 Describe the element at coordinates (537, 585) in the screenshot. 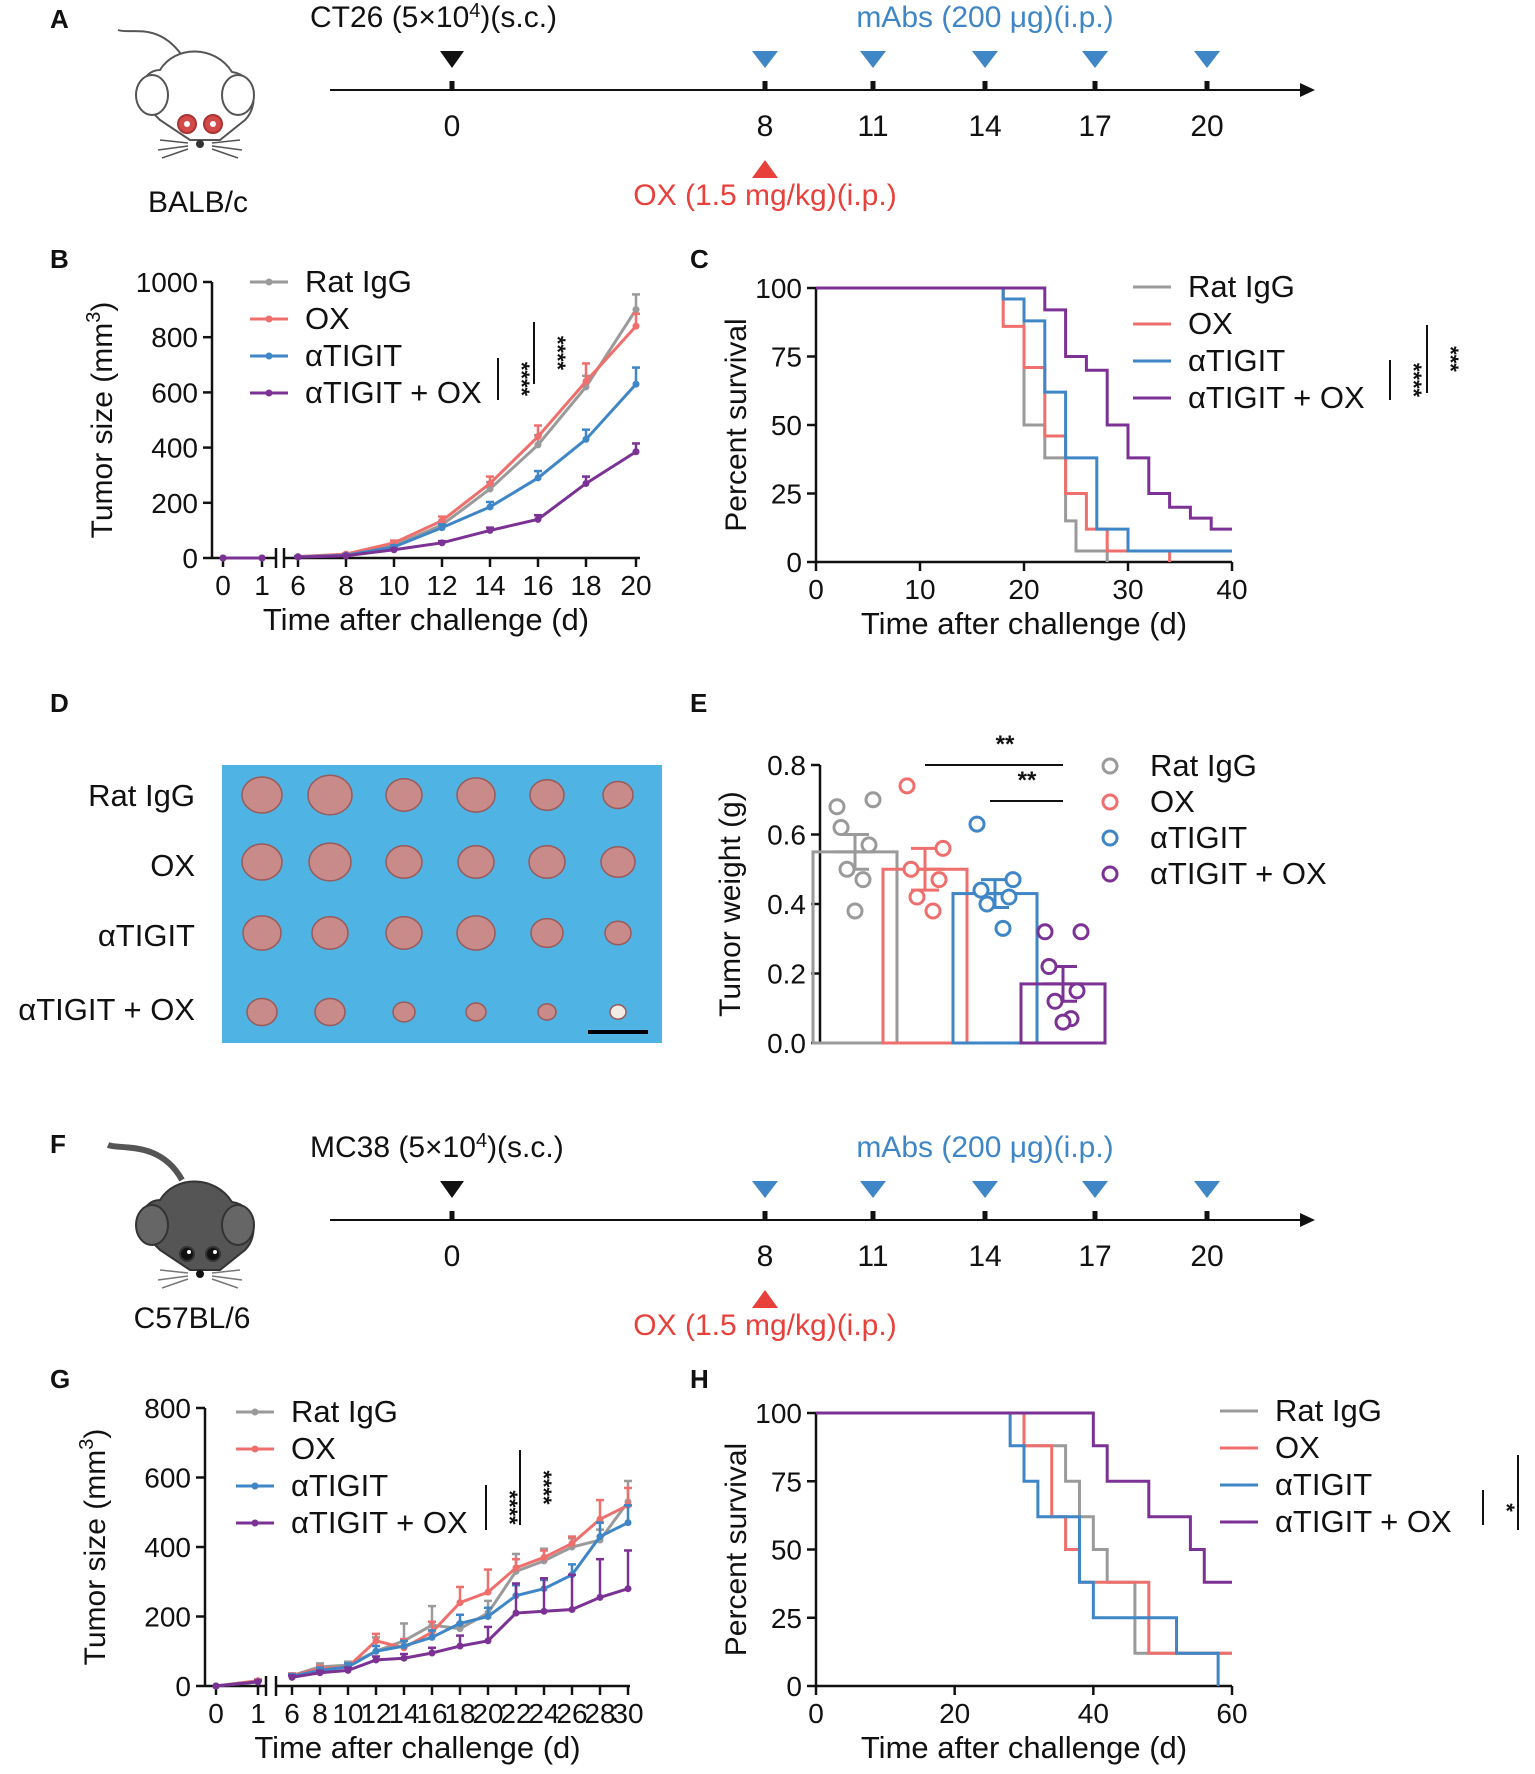

I see `x-tick-label-16: 16` at that location.